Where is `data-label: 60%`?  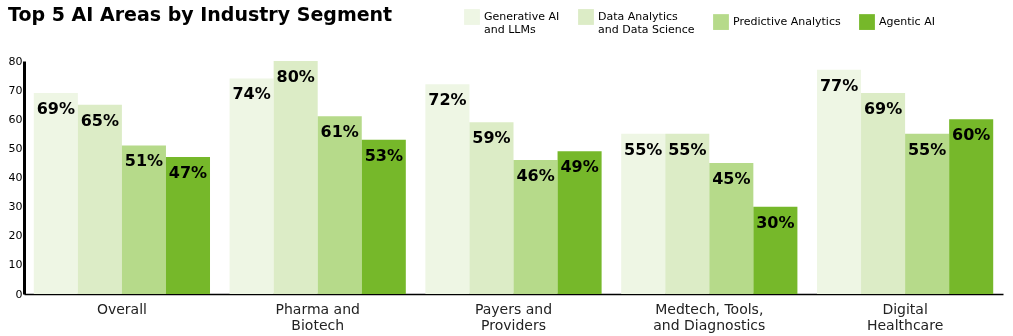
data-label: 60% is located at coordinates (971, 135).